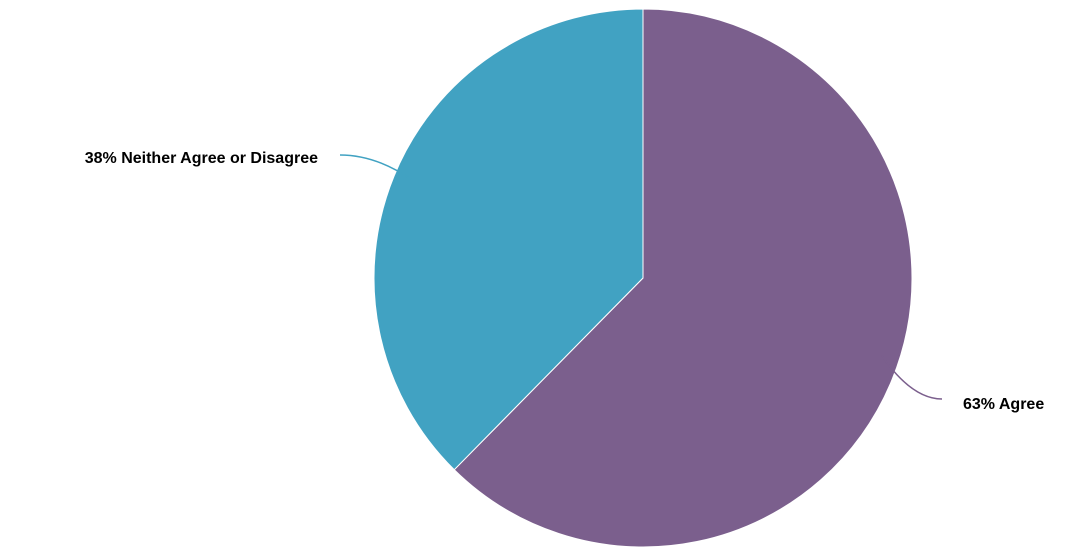 This screenshot has height=548, width=1079. What do you see at coordinates (1003, 404) in the screenshot?
I see `data-label-agree: 63% Agree` at bounding box center [1003, 404].